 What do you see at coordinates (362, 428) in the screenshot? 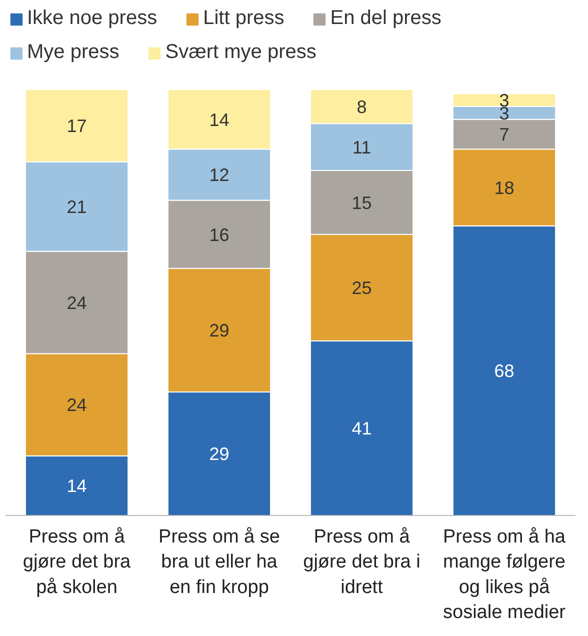
I see `data-label: 41` at bounding box center [362, 428].